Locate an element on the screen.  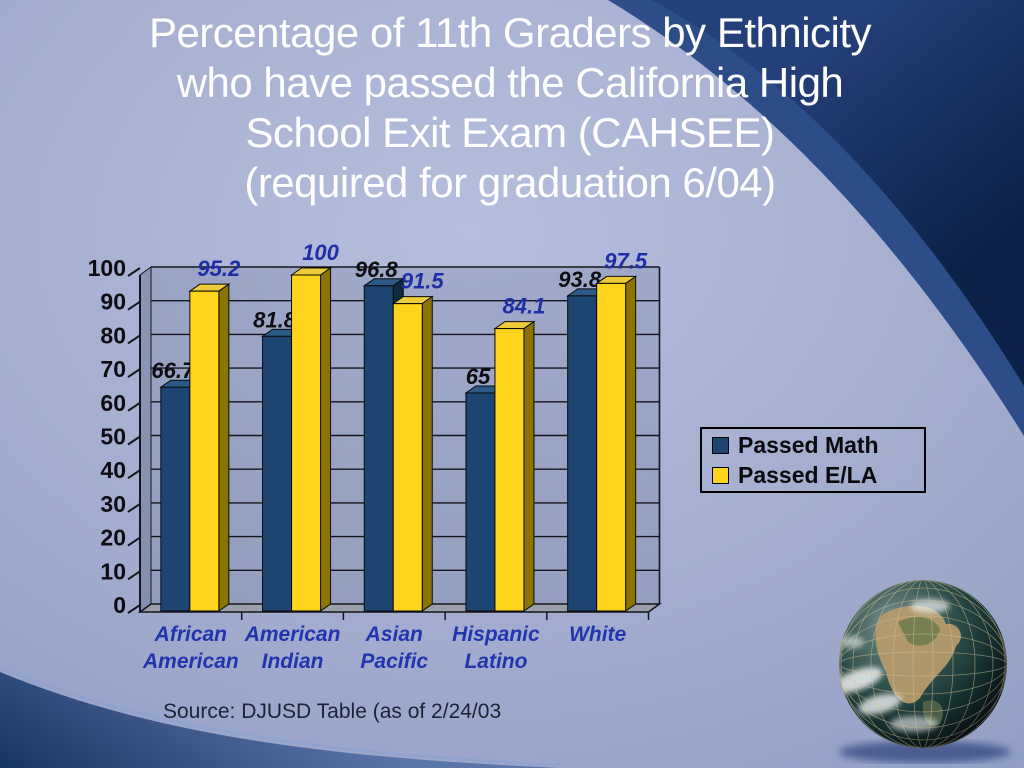
category-label-american-indian: American Indian is located at coordinates (292, 648).